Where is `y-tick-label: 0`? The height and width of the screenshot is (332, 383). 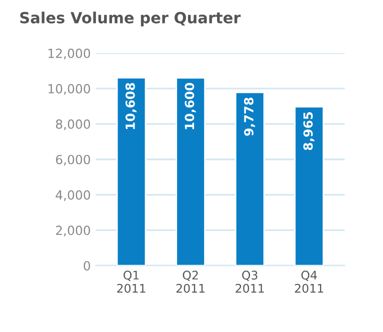
y-tick-label: 0 is located at coordinates (87, 266).